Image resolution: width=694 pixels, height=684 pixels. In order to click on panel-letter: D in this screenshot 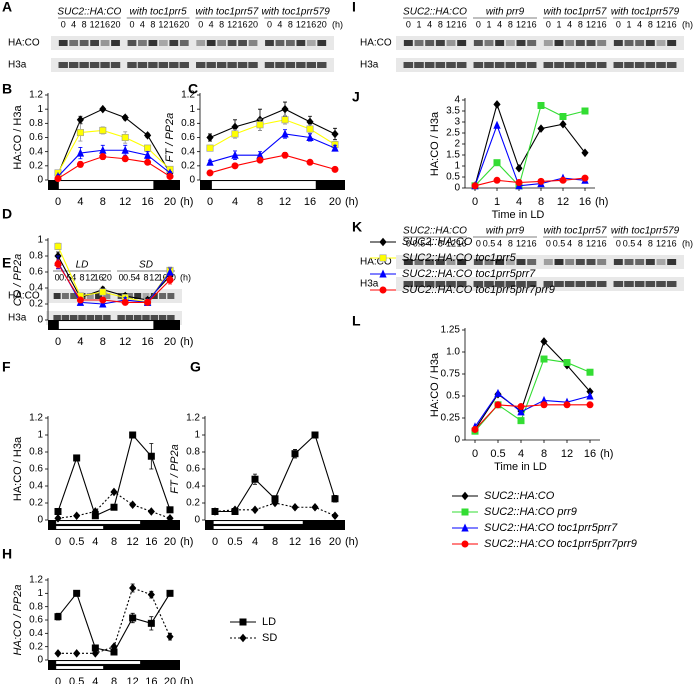, I will do `click(7, 214)`.